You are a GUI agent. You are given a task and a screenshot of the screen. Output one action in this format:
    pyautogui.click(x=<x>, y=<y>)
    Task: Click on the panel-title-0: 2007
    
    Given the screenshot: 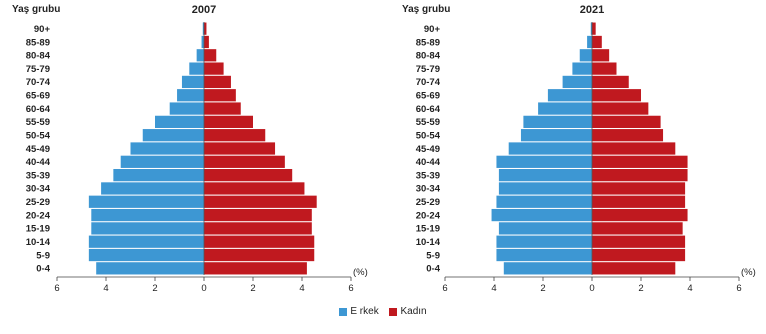 What is the action you would take?
    pyautogui.click(x=204, y=10)
    